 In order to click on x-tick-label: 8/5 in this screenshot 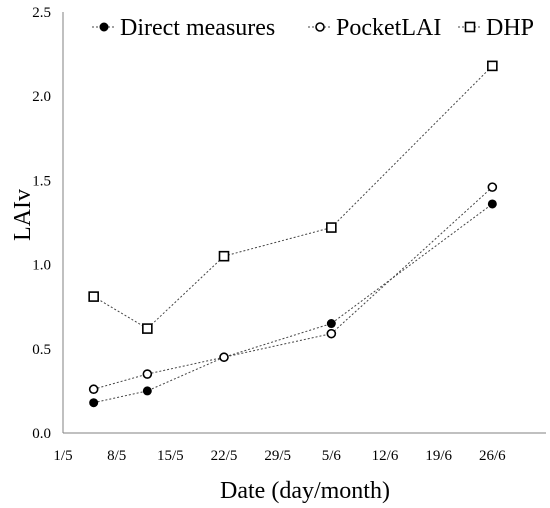, I will do `click(116, 456)`.